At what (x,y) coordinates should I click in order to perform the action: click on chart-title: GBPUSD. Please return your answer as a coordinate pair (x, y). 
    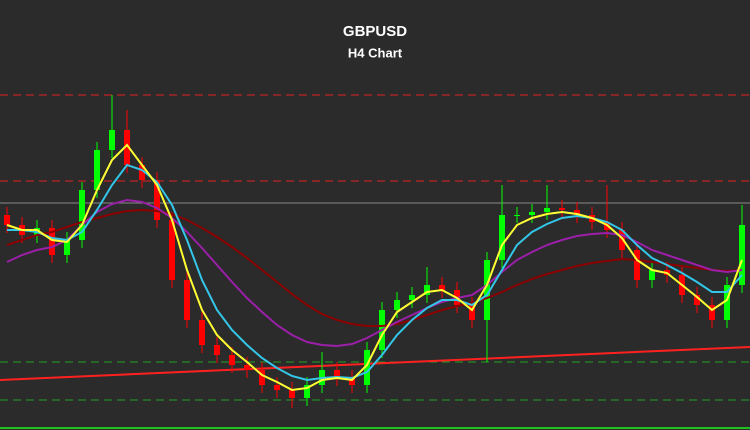
    Looking at the image, I should click on (375, 31).